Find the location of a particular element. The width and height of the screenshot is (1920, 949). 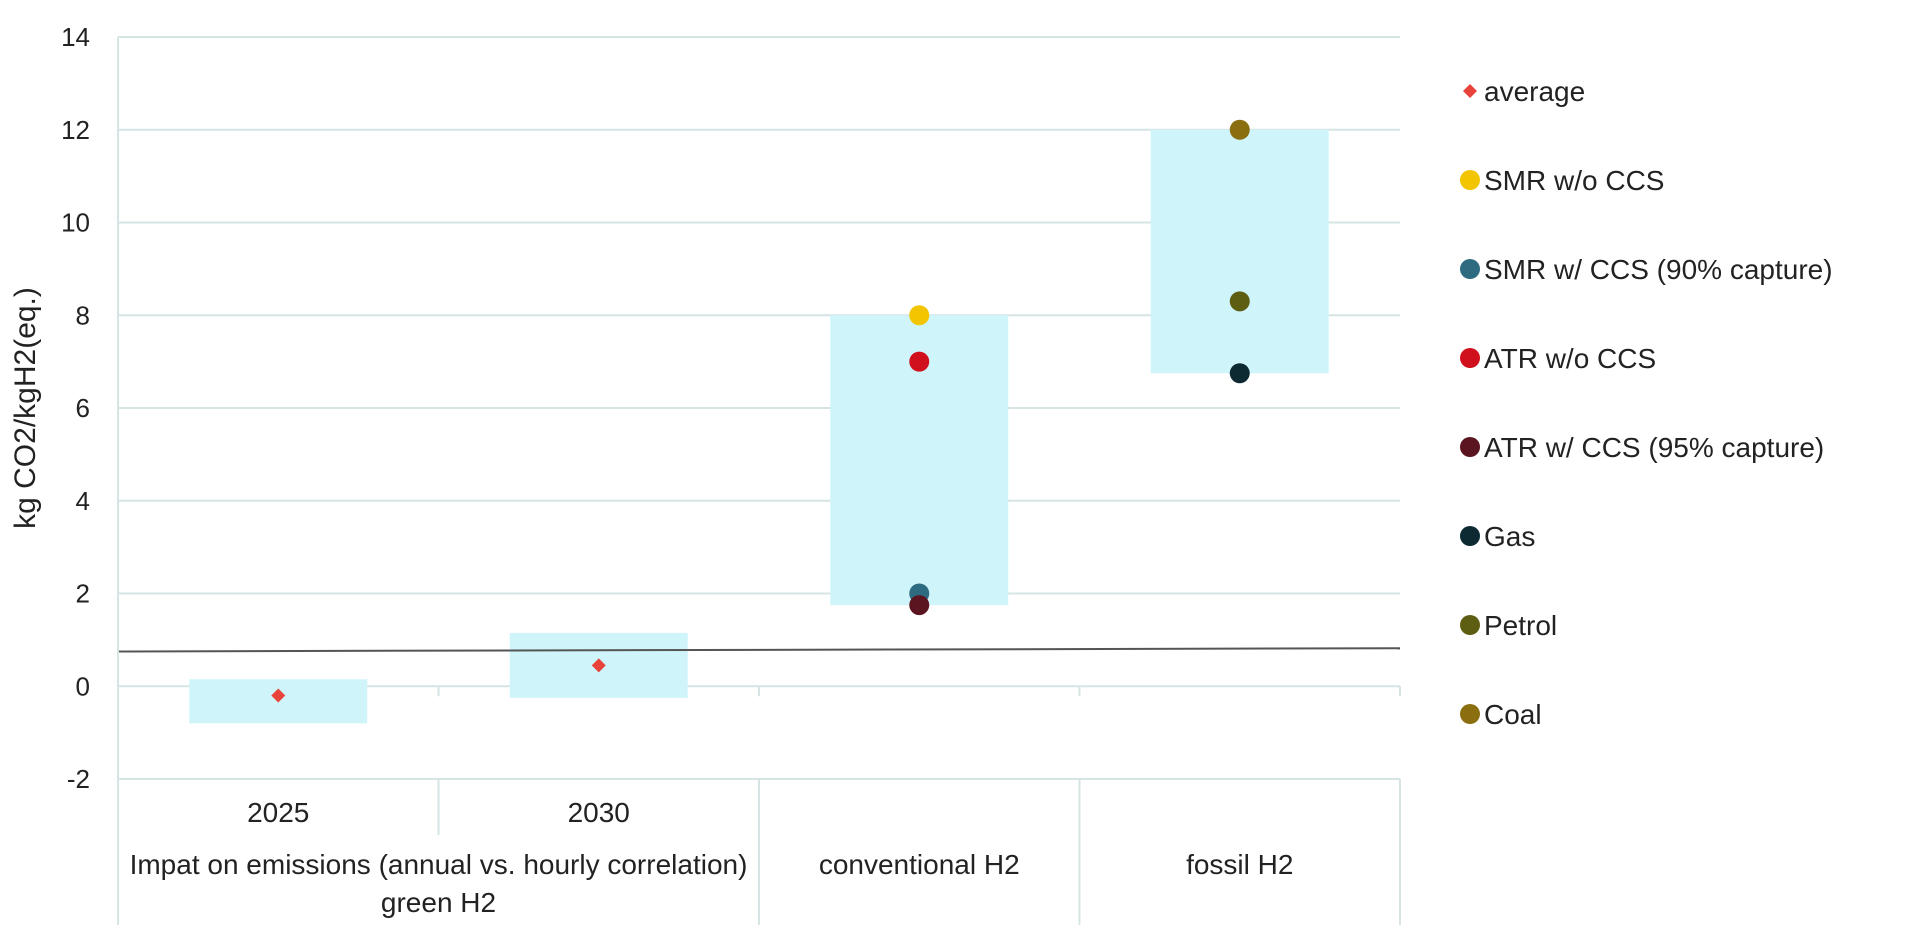

legend-item: ATR w/o CCS is located at coordinates (1558, 358).